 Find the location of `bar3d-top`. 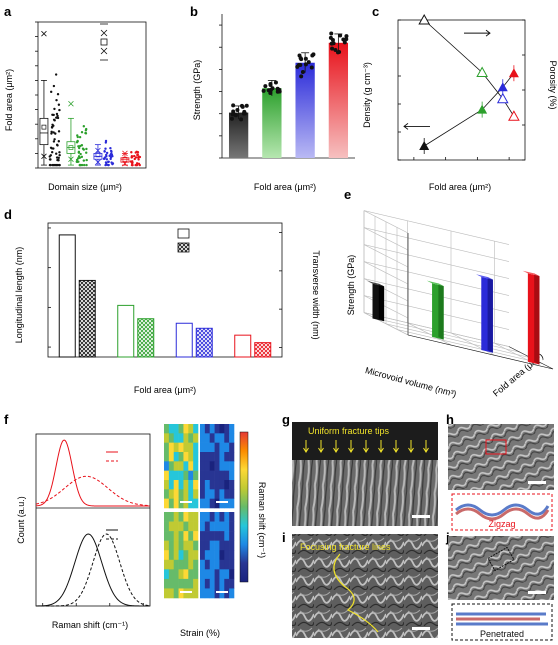

bar3d-top is located at coordinates (435, 283).